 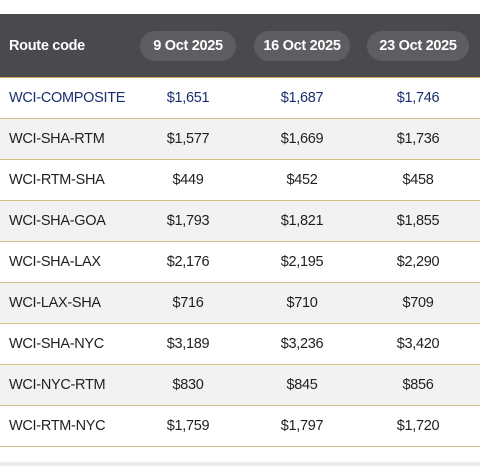 What do you see at coordinates (188, 385) in the screenshot?
I see `value-cell: $830` at bounding box center [188, 385].